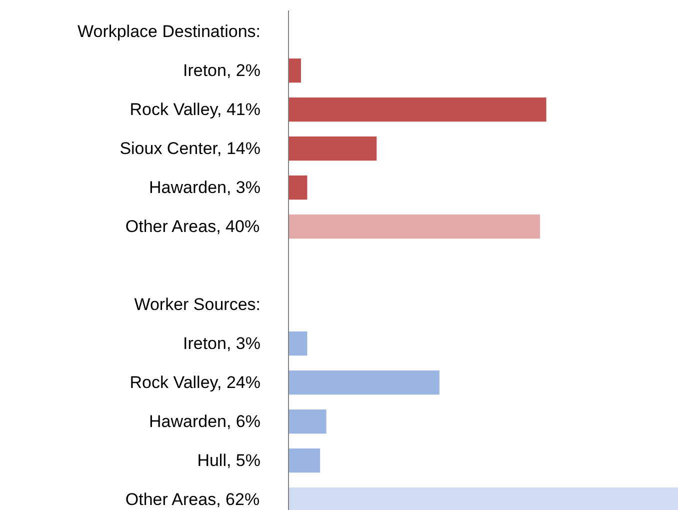 The image size is (678, 510). What do you see at coordinates (222, 344) in the screenshot?
I see `y-tick-label: Ireton, 3%` at bounding box center [222, 344].